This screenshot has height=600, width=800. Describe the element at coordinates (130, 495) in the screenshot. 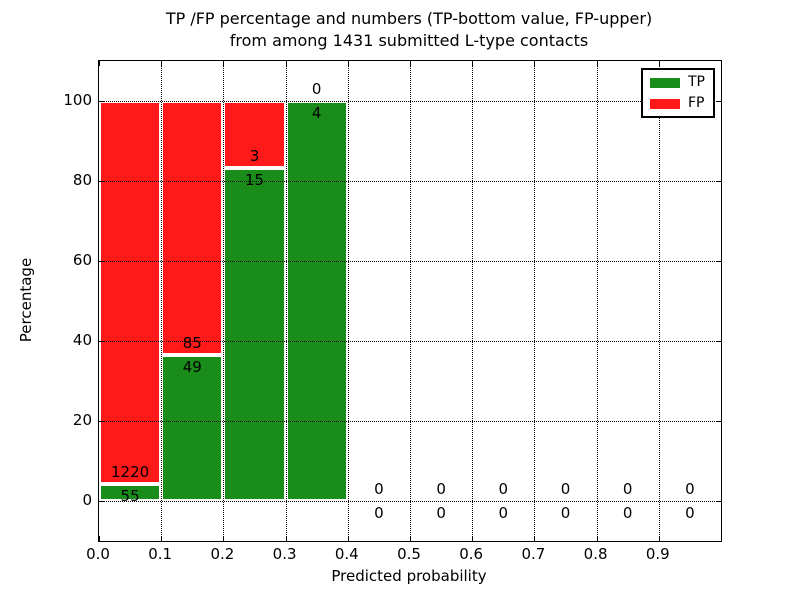

I see `tp-count-label: 55` at that location.